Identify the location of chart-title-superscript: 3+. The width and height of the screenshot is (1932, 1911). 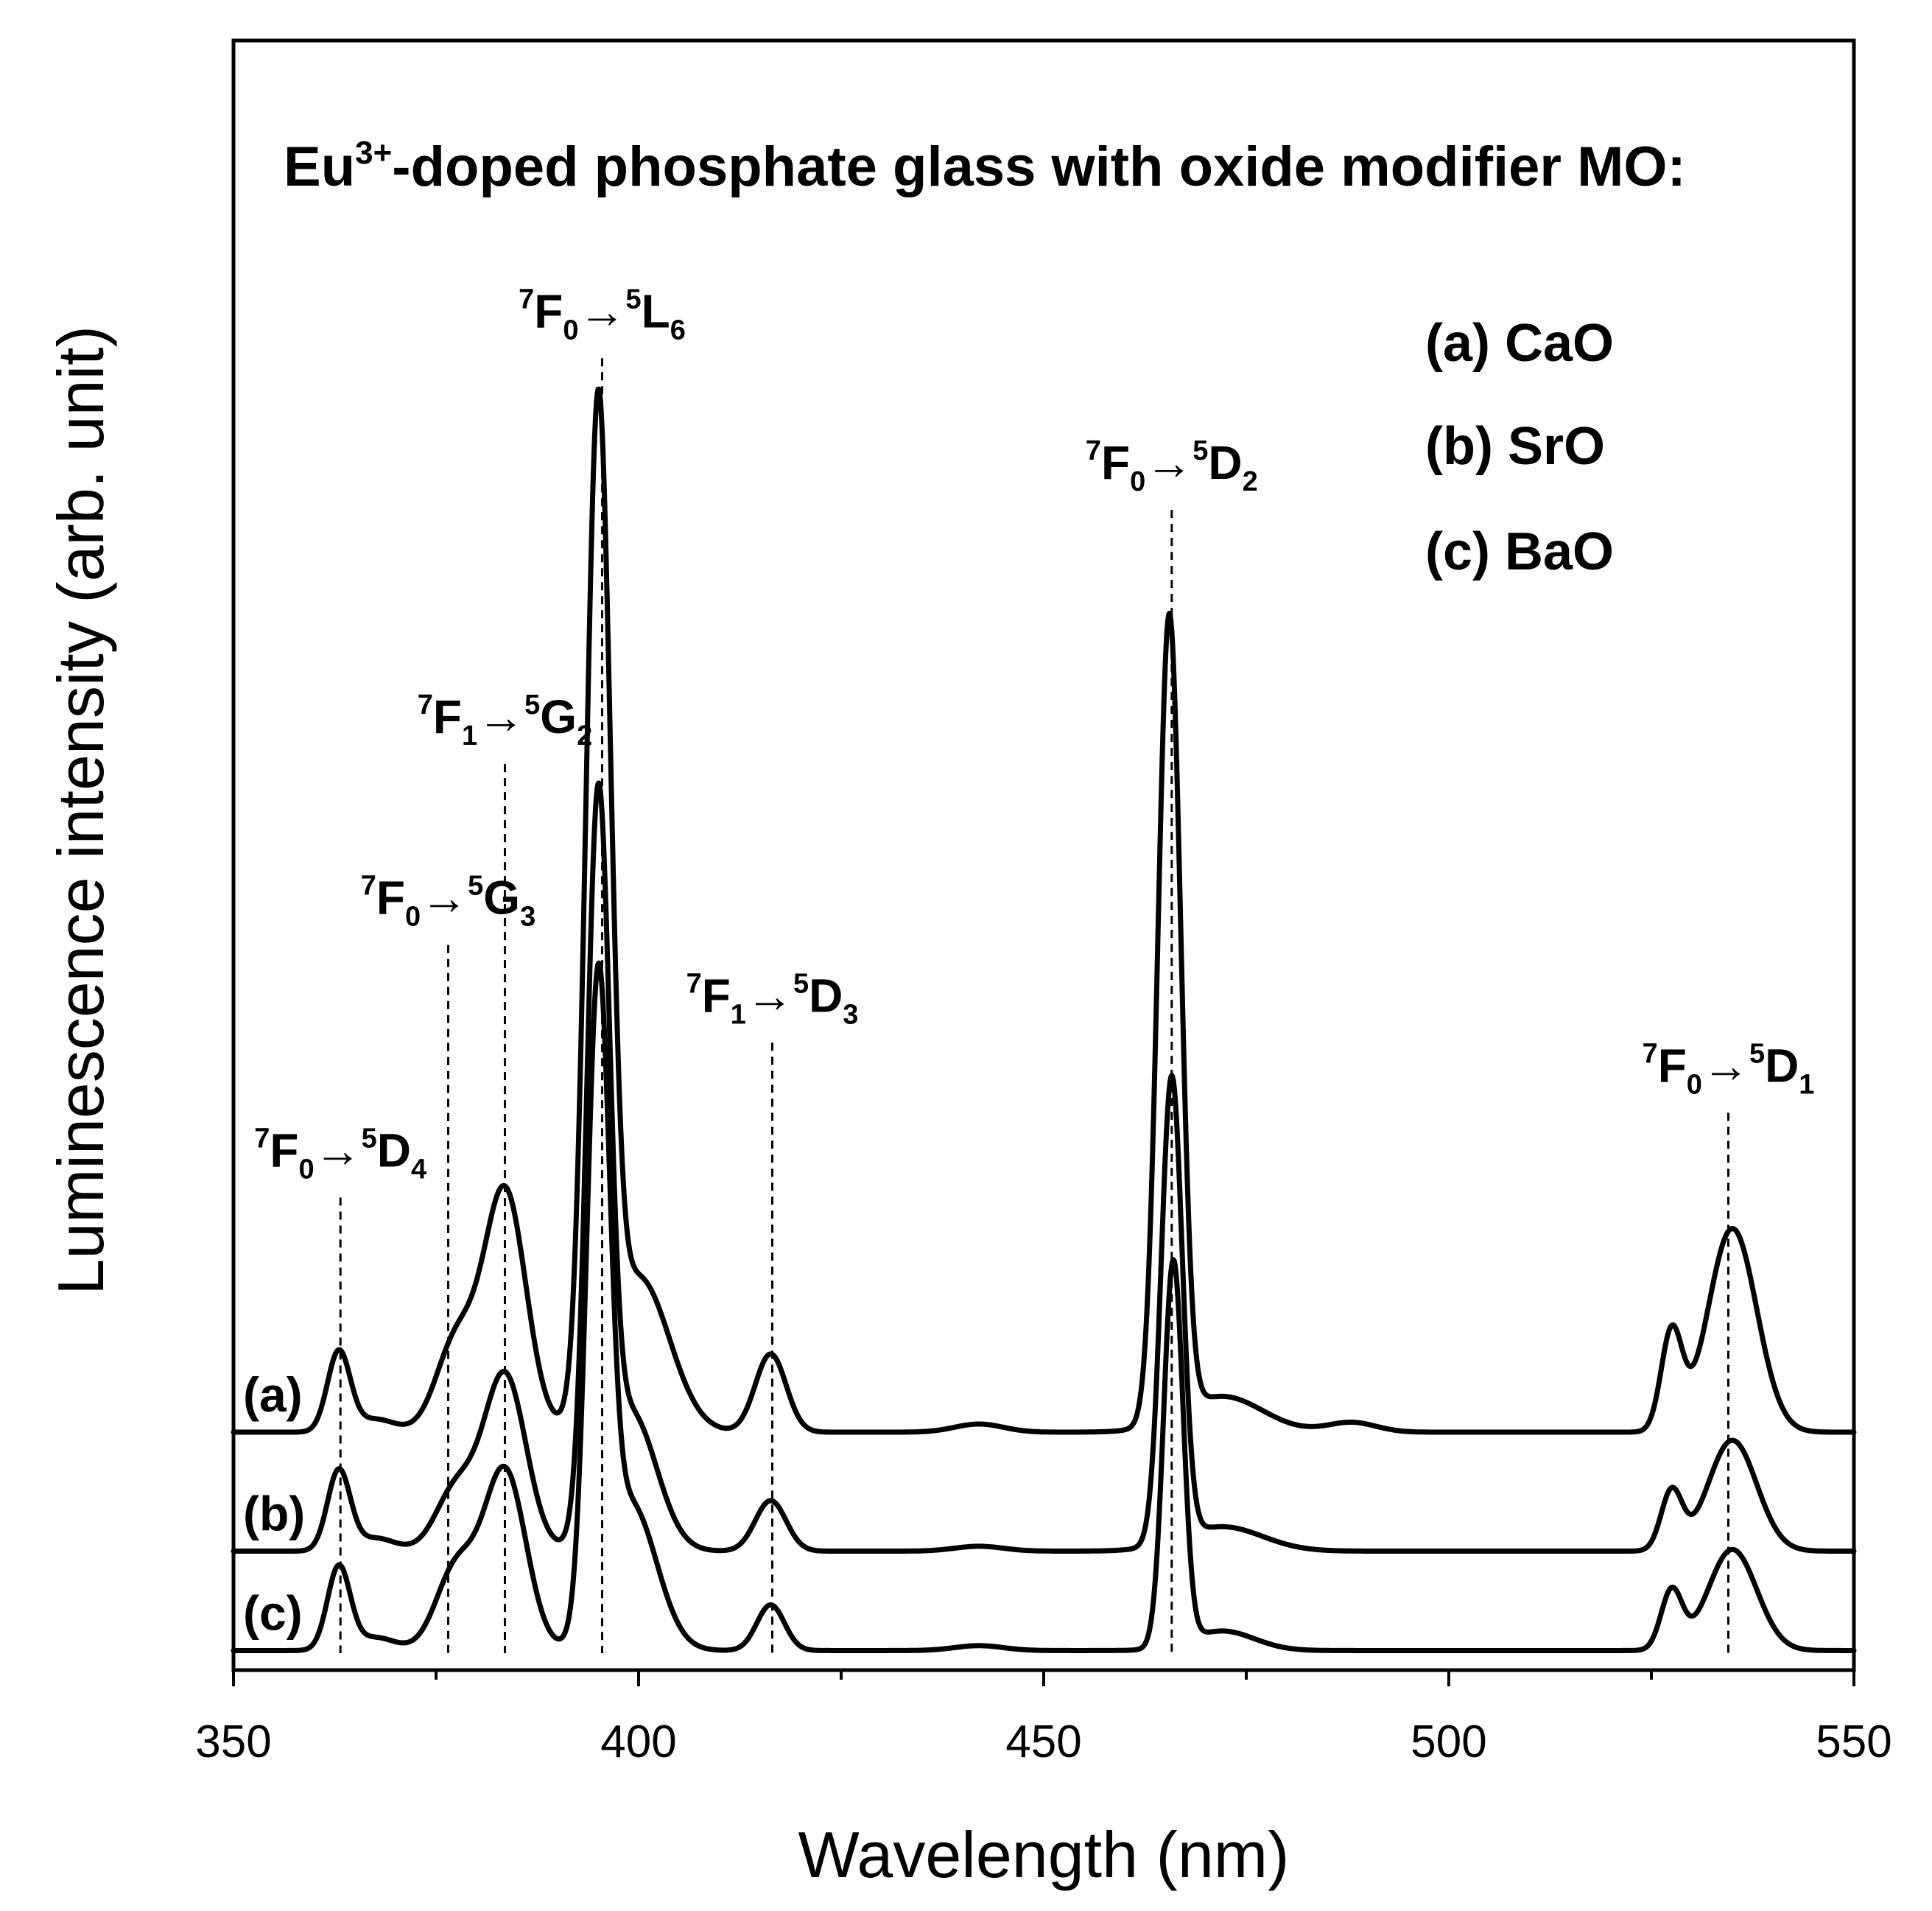
(373, 153).